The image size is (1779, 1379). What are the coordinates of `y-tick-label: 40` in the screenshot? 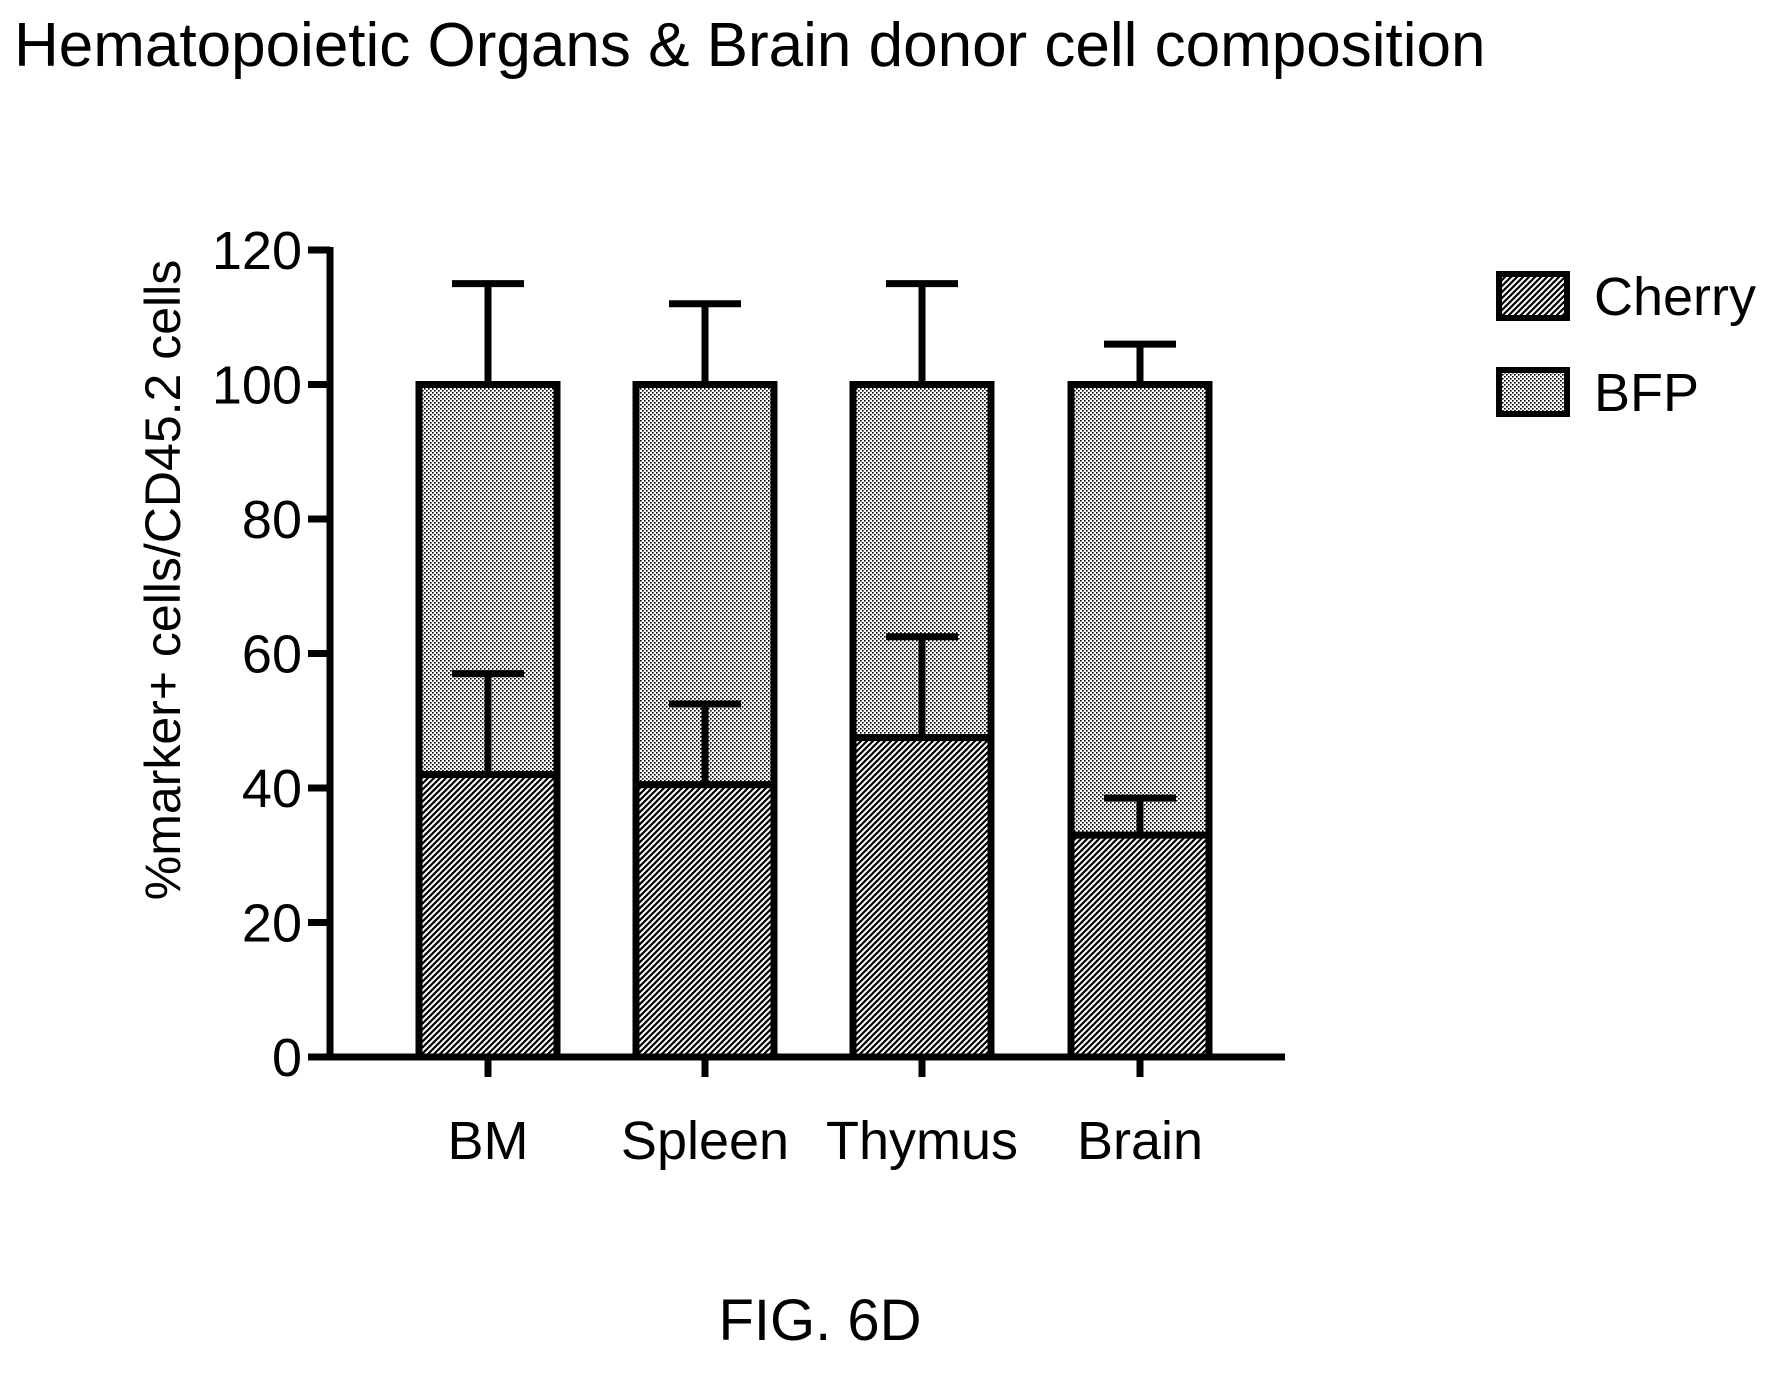 It's located at (272, 789).